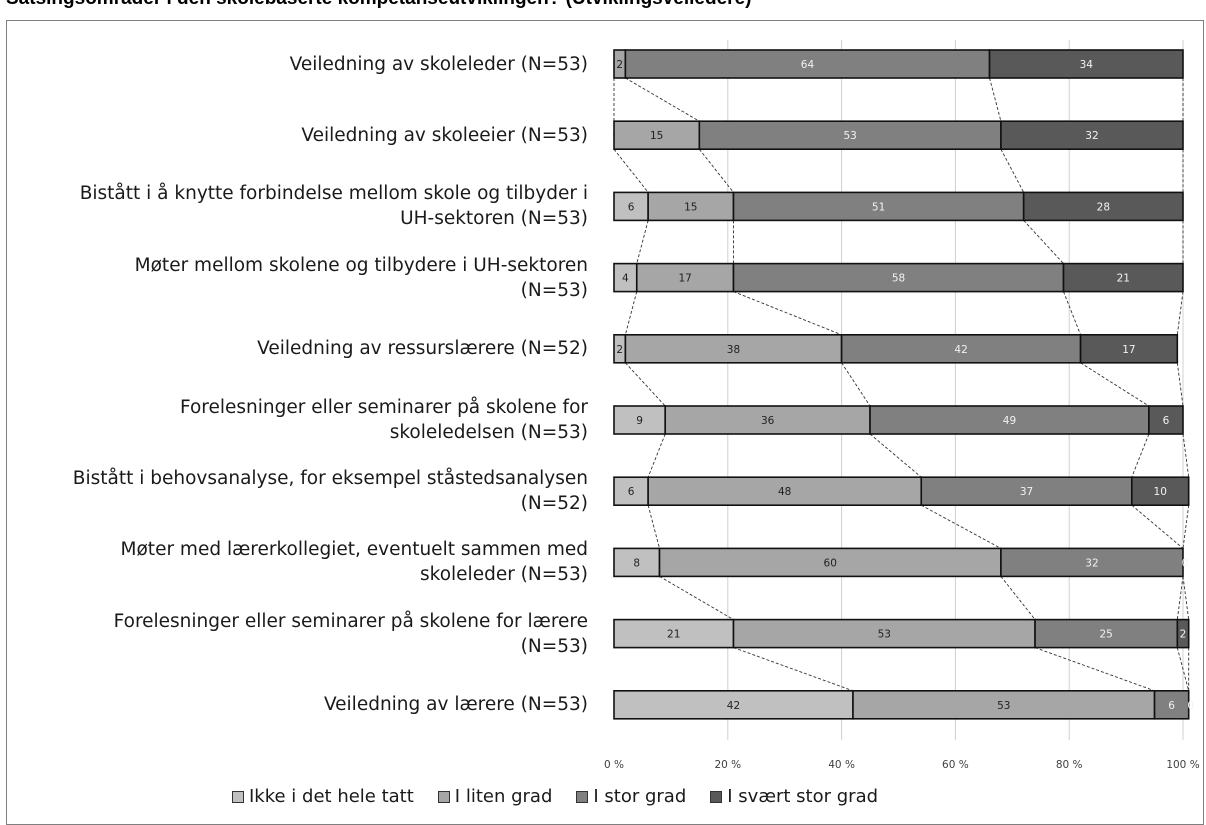 This screenshot has width=1206, height=825. Describe the element at coordinates (1190, 706) in the screenshot. I see `data-label: 0` at that location.